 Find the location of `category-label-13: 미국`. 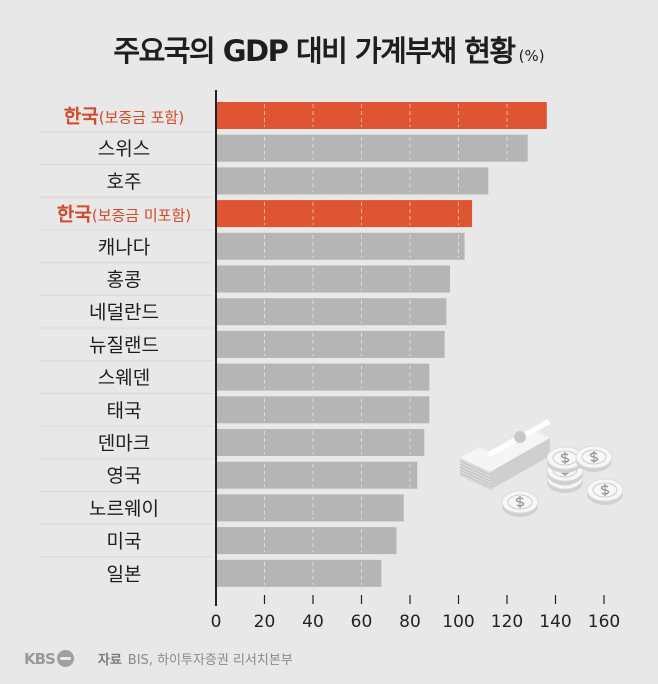

category-label-13: 미국 is located at coordinates (124, 542).